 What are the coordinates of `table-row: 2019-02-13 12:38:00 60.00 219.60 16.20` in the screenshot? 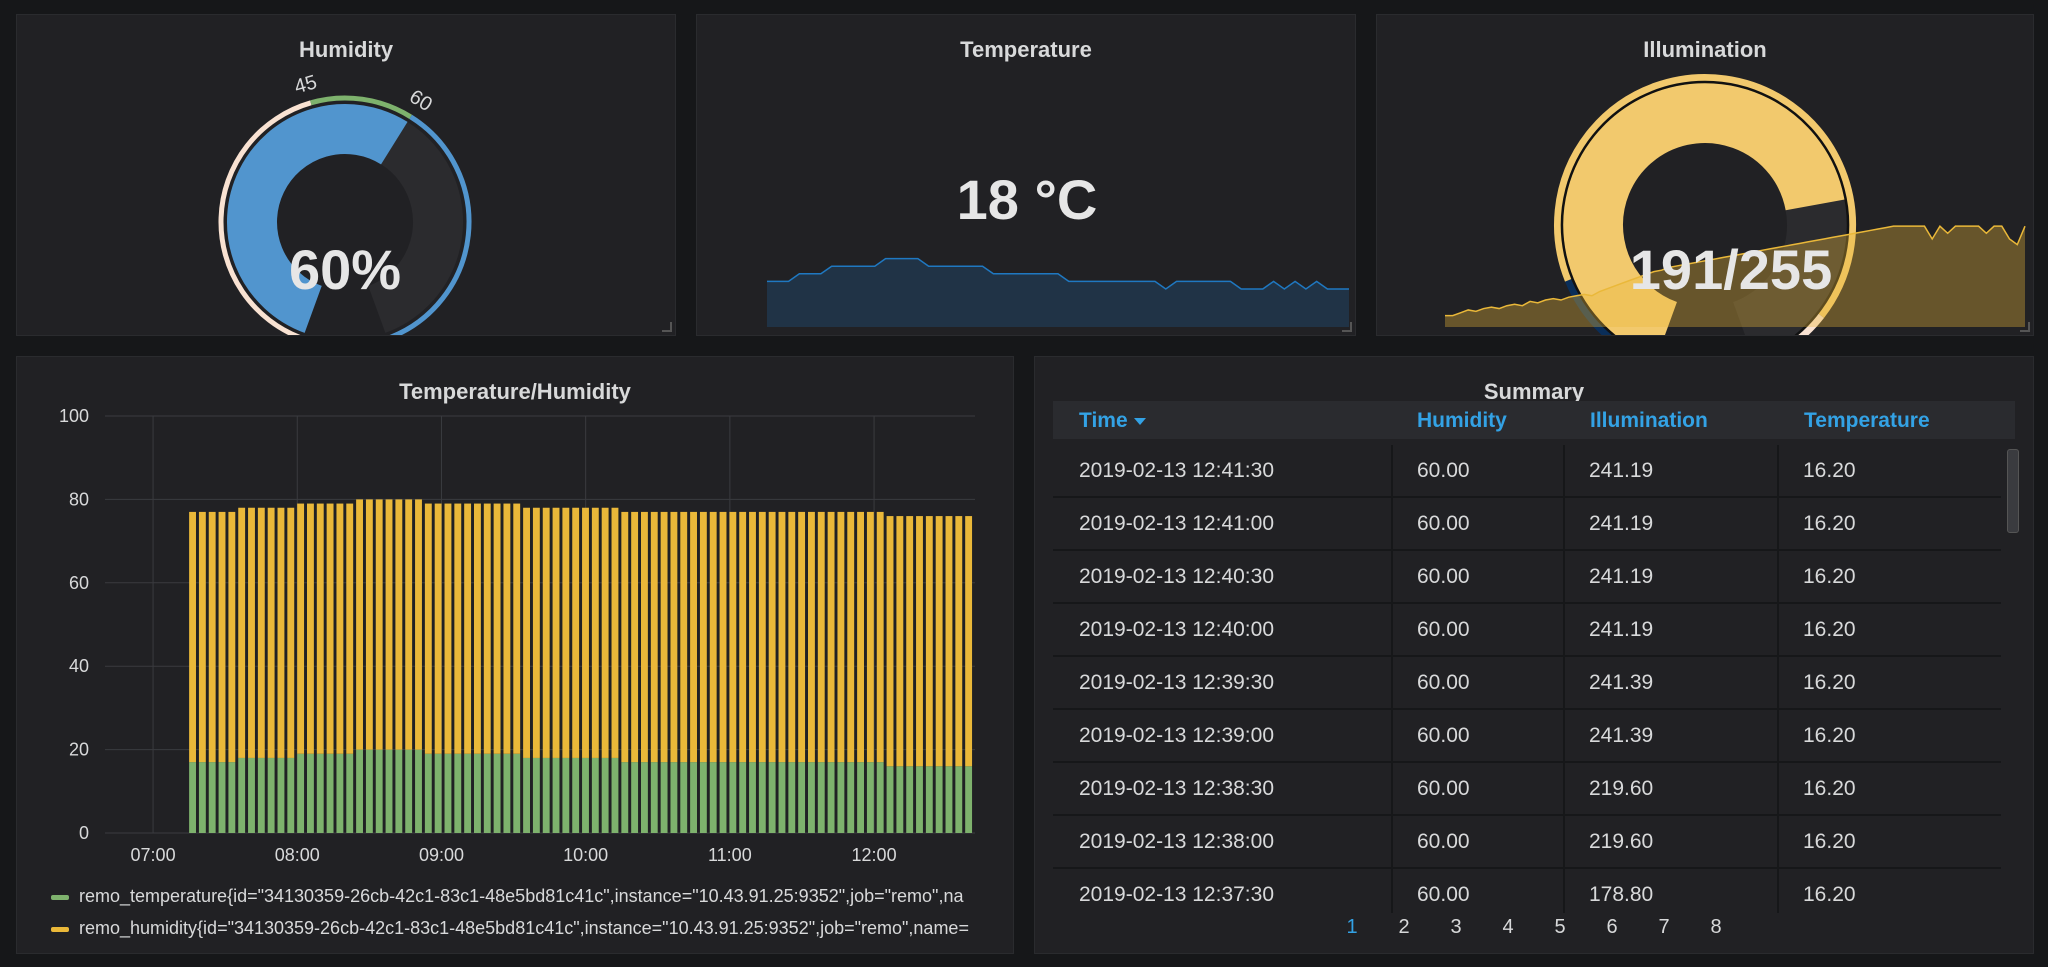 It's located at (1527, 842).